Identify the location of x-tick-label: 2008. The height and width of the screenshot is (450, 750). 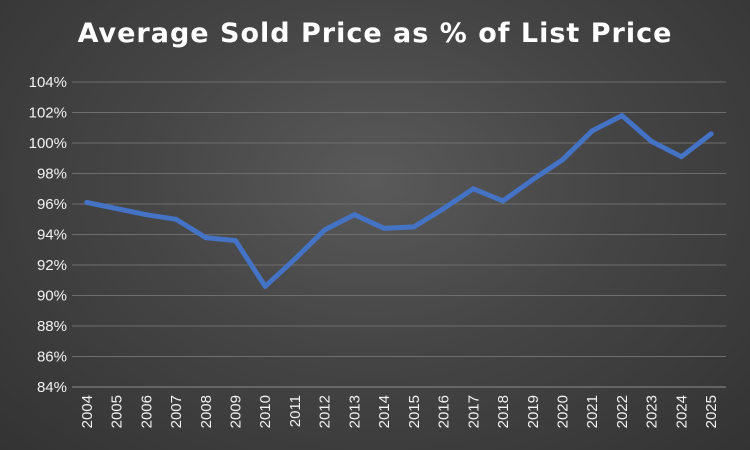
(206, 411).